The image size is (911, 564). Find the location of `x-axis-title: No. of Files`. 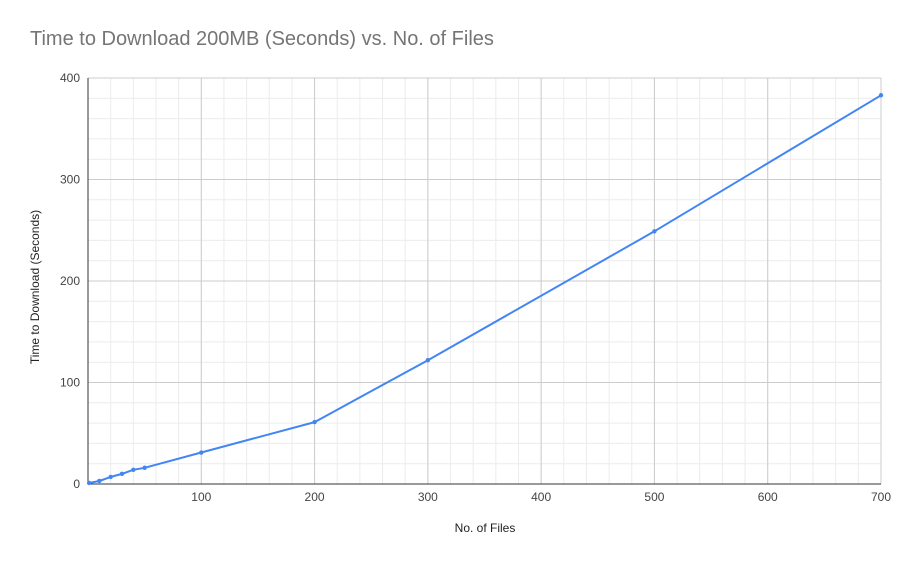

x-axis-title: No. of Files is located at coordinates (485, 528).